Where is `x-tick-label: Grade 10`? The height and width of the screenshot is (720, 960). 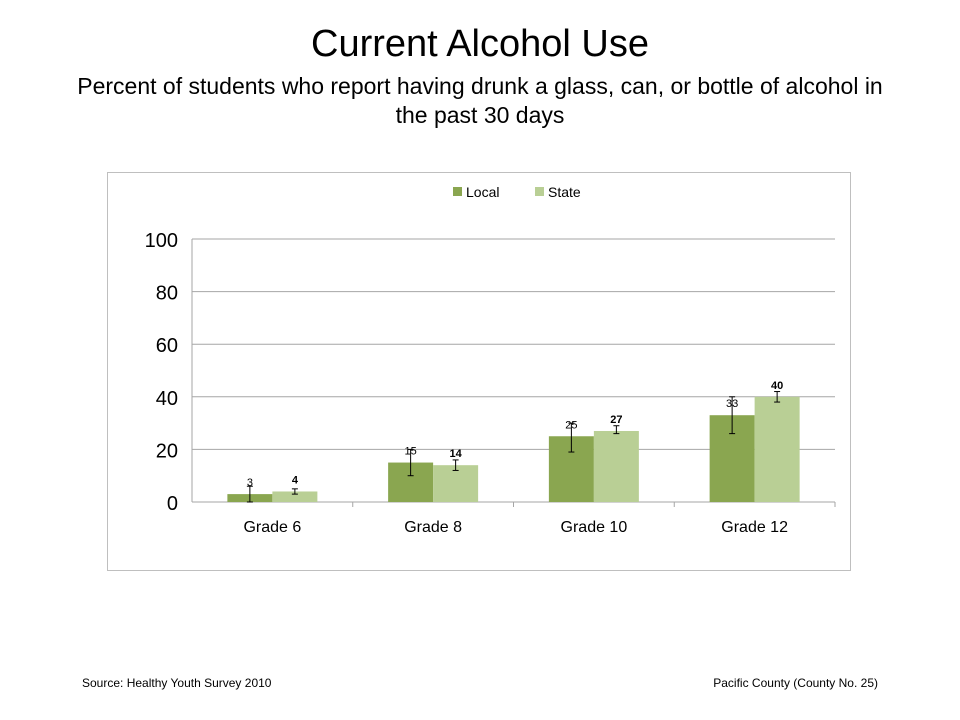 x-tick-label: Grade 10 is located at coordinates (594, 527).